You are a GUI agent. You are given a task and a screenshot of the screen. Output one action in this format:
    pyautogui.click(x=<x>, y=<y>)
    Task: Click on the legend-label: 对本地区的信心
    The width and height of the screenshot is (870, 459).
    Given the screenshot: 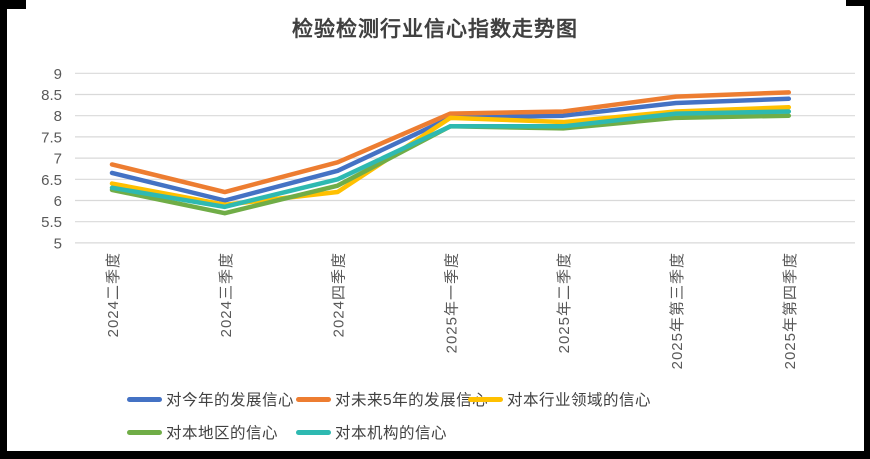 What is the action you would take?
    pyautogui.click(x=222, y=433)
    